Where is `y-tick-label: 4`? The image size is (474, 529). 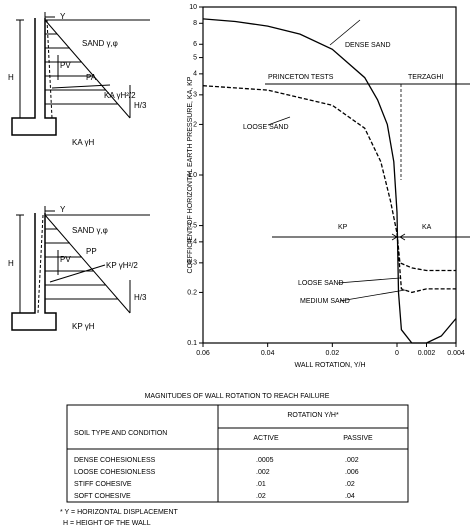
y-tick-label: 4 is located at coordinates (195, 74).